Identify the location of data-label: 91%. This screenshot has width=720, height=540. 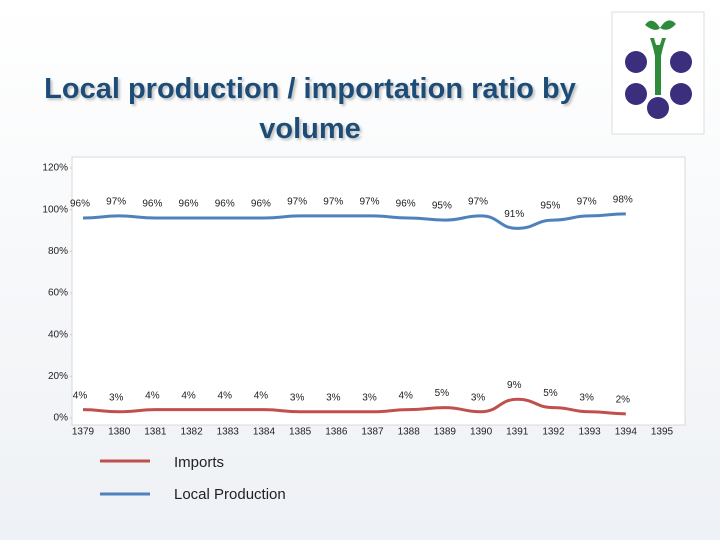
(514, 214).